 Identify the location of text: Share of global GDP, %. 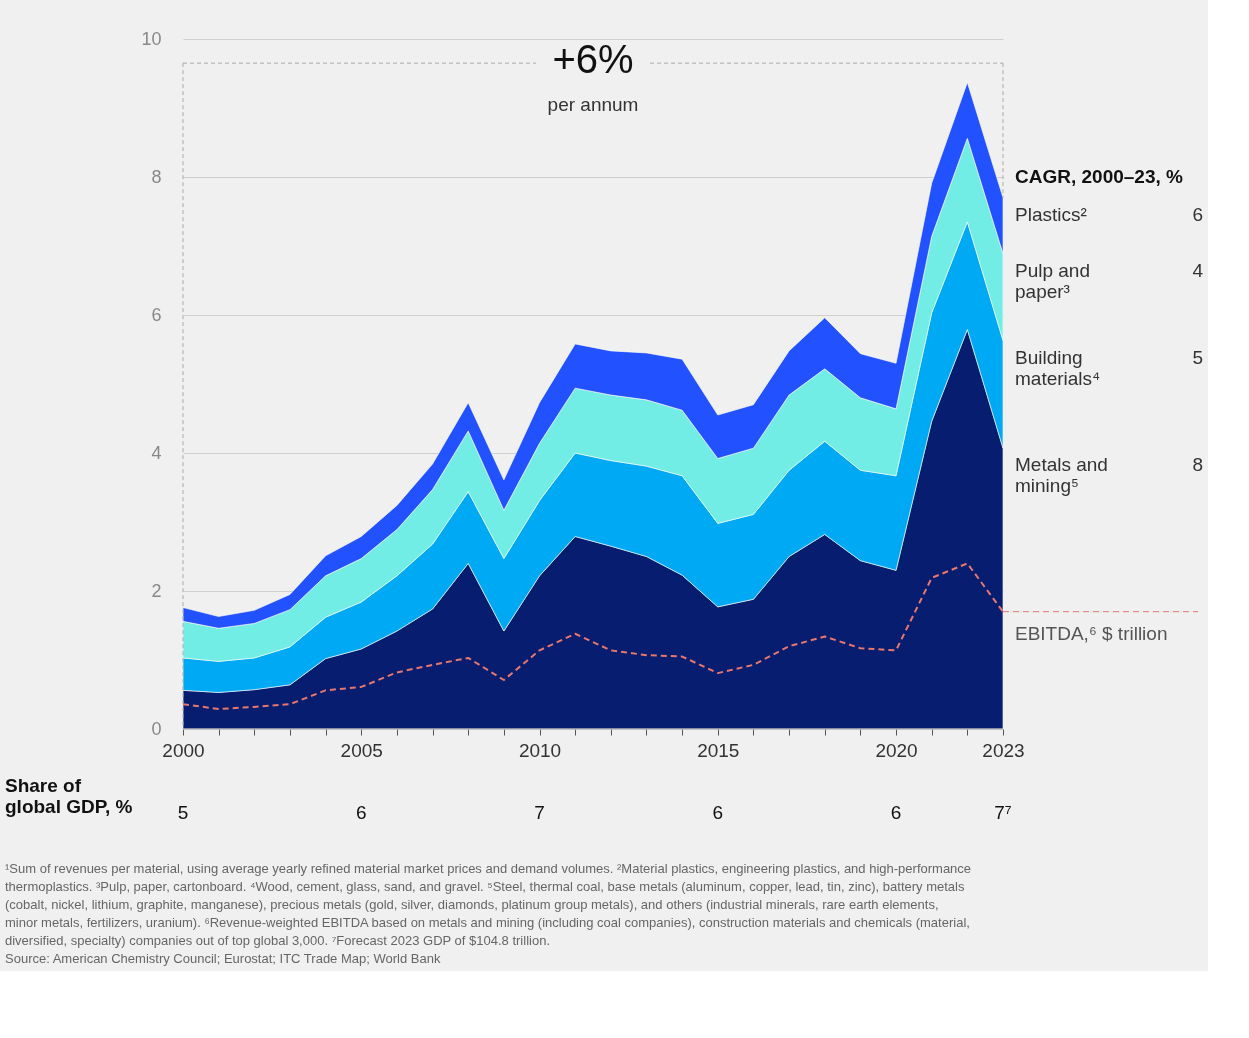
(69, 796).